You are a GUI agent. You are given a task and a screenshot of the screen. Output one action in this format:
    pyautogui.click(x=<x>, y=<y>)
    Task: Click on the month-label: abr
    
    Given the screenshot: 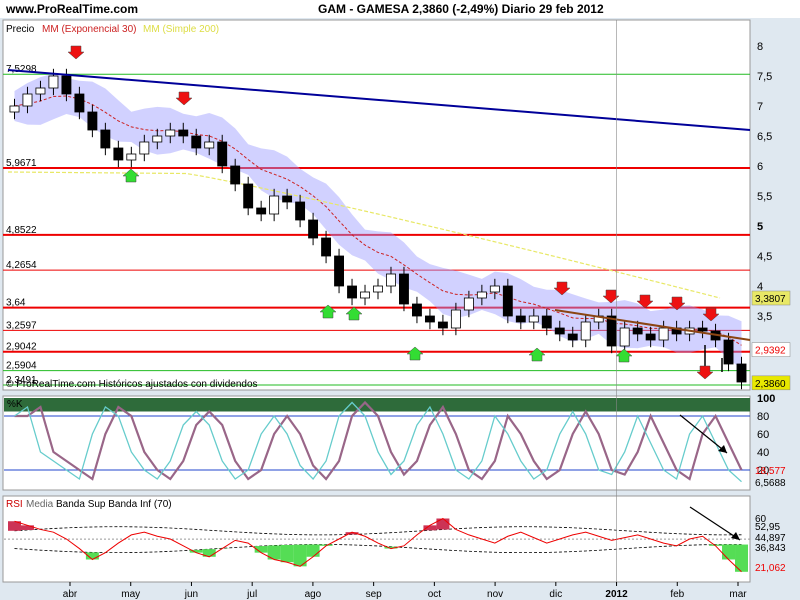 What is the action you would take?
    pyautogui.click(x=70, y=594)
    